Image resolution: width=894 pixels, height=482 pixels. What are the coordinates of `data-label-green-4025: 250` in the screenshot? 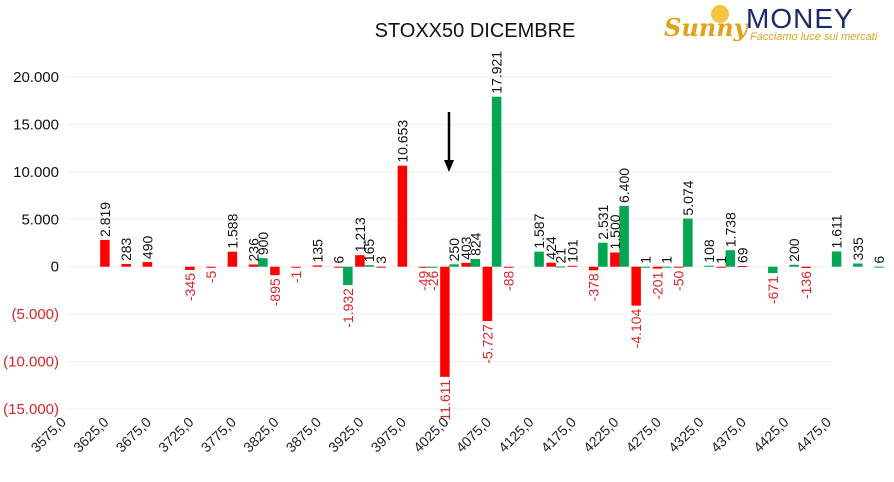 It's located at (454, 250).